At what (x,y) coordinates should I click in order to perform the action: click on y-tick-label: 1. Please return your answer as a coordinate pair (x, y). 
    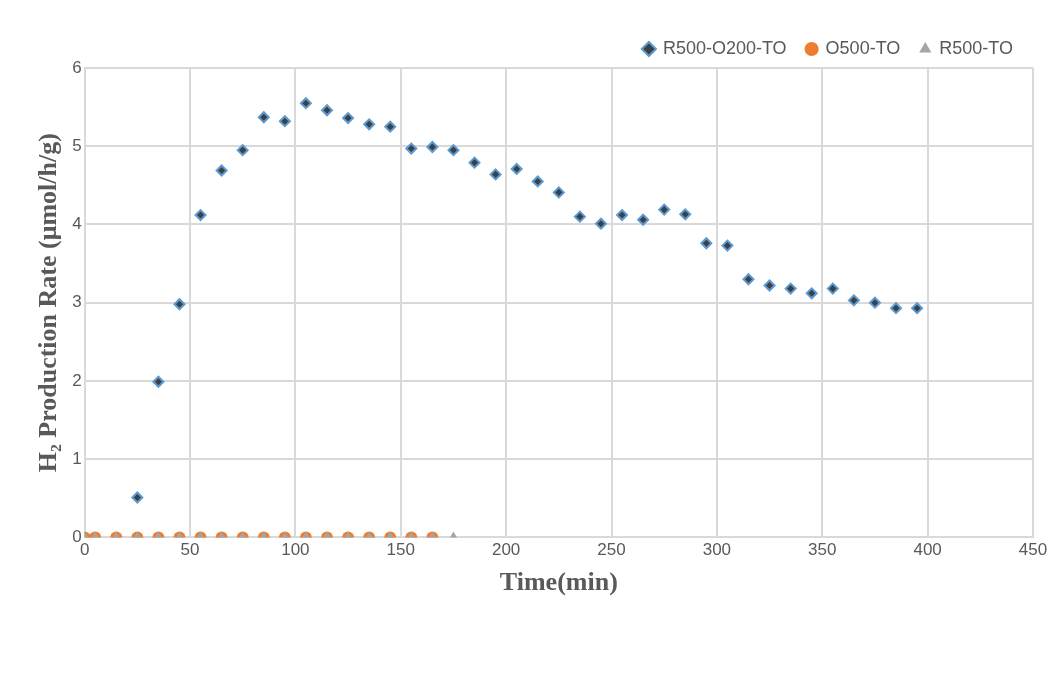
    Looking at the image, I should click on (77, 458).